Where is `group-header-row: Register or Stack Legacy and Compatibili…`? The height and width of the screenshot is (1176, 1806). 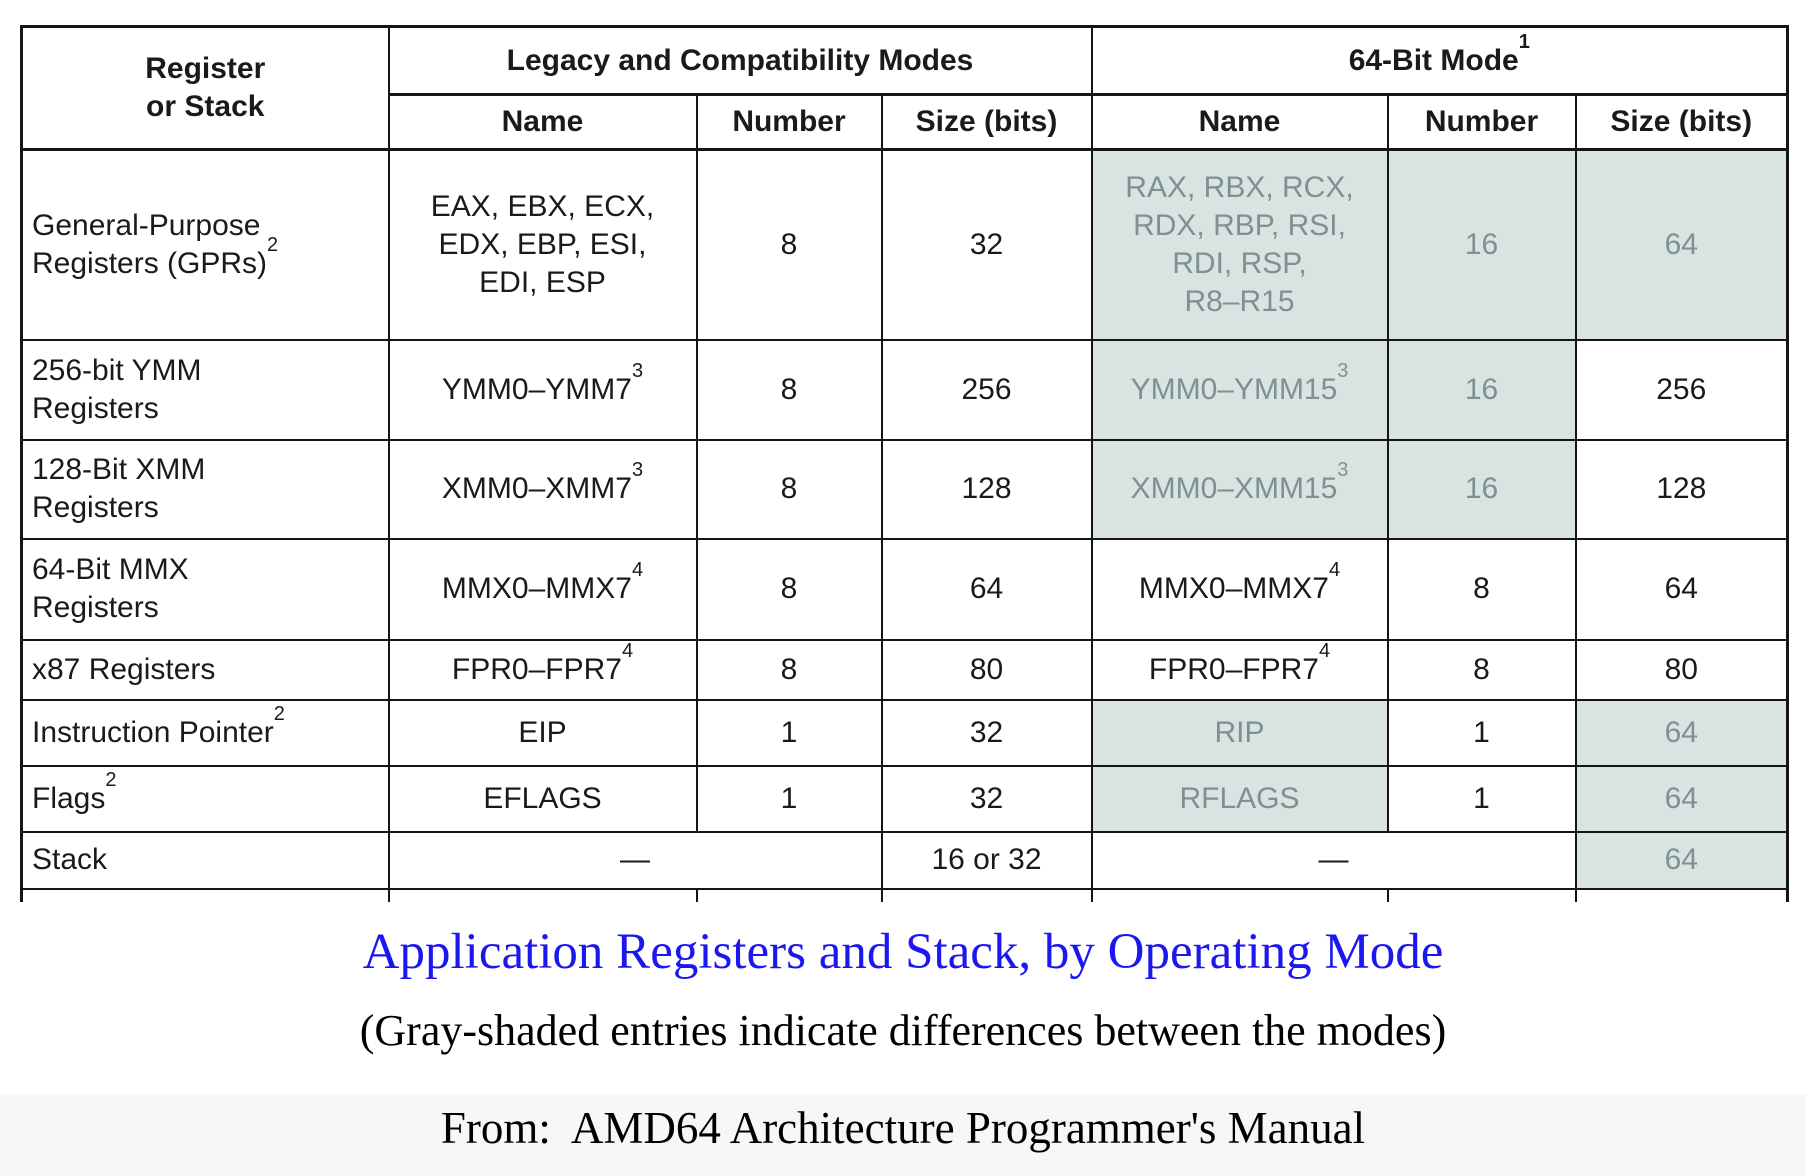 group-header-row: Register or Stack Legacy and Compatibili… is located at coordinates (904, 88).